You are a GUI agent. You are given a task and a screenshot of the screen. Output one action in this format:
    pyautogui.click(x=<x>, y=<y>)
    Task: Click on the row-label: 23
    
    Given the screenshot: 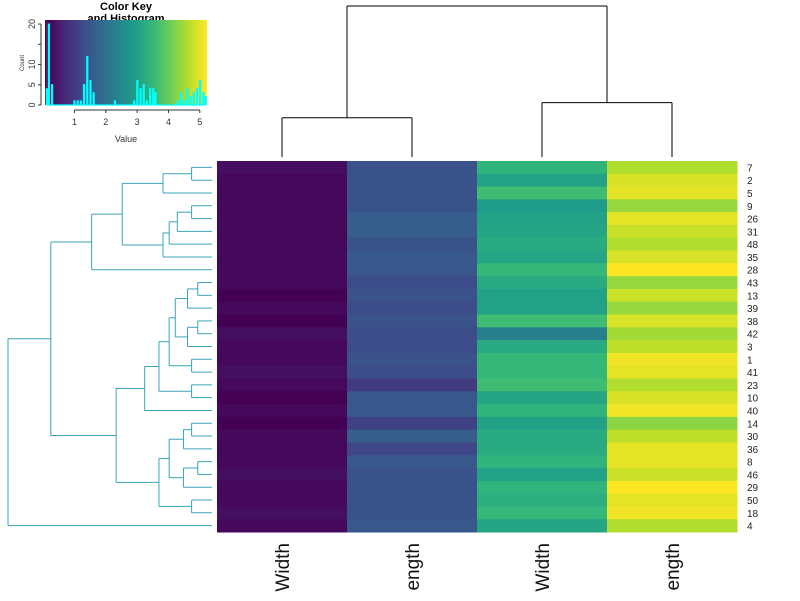 What is the action you would take?
    pyautogui.click(x=753, y=386)
    